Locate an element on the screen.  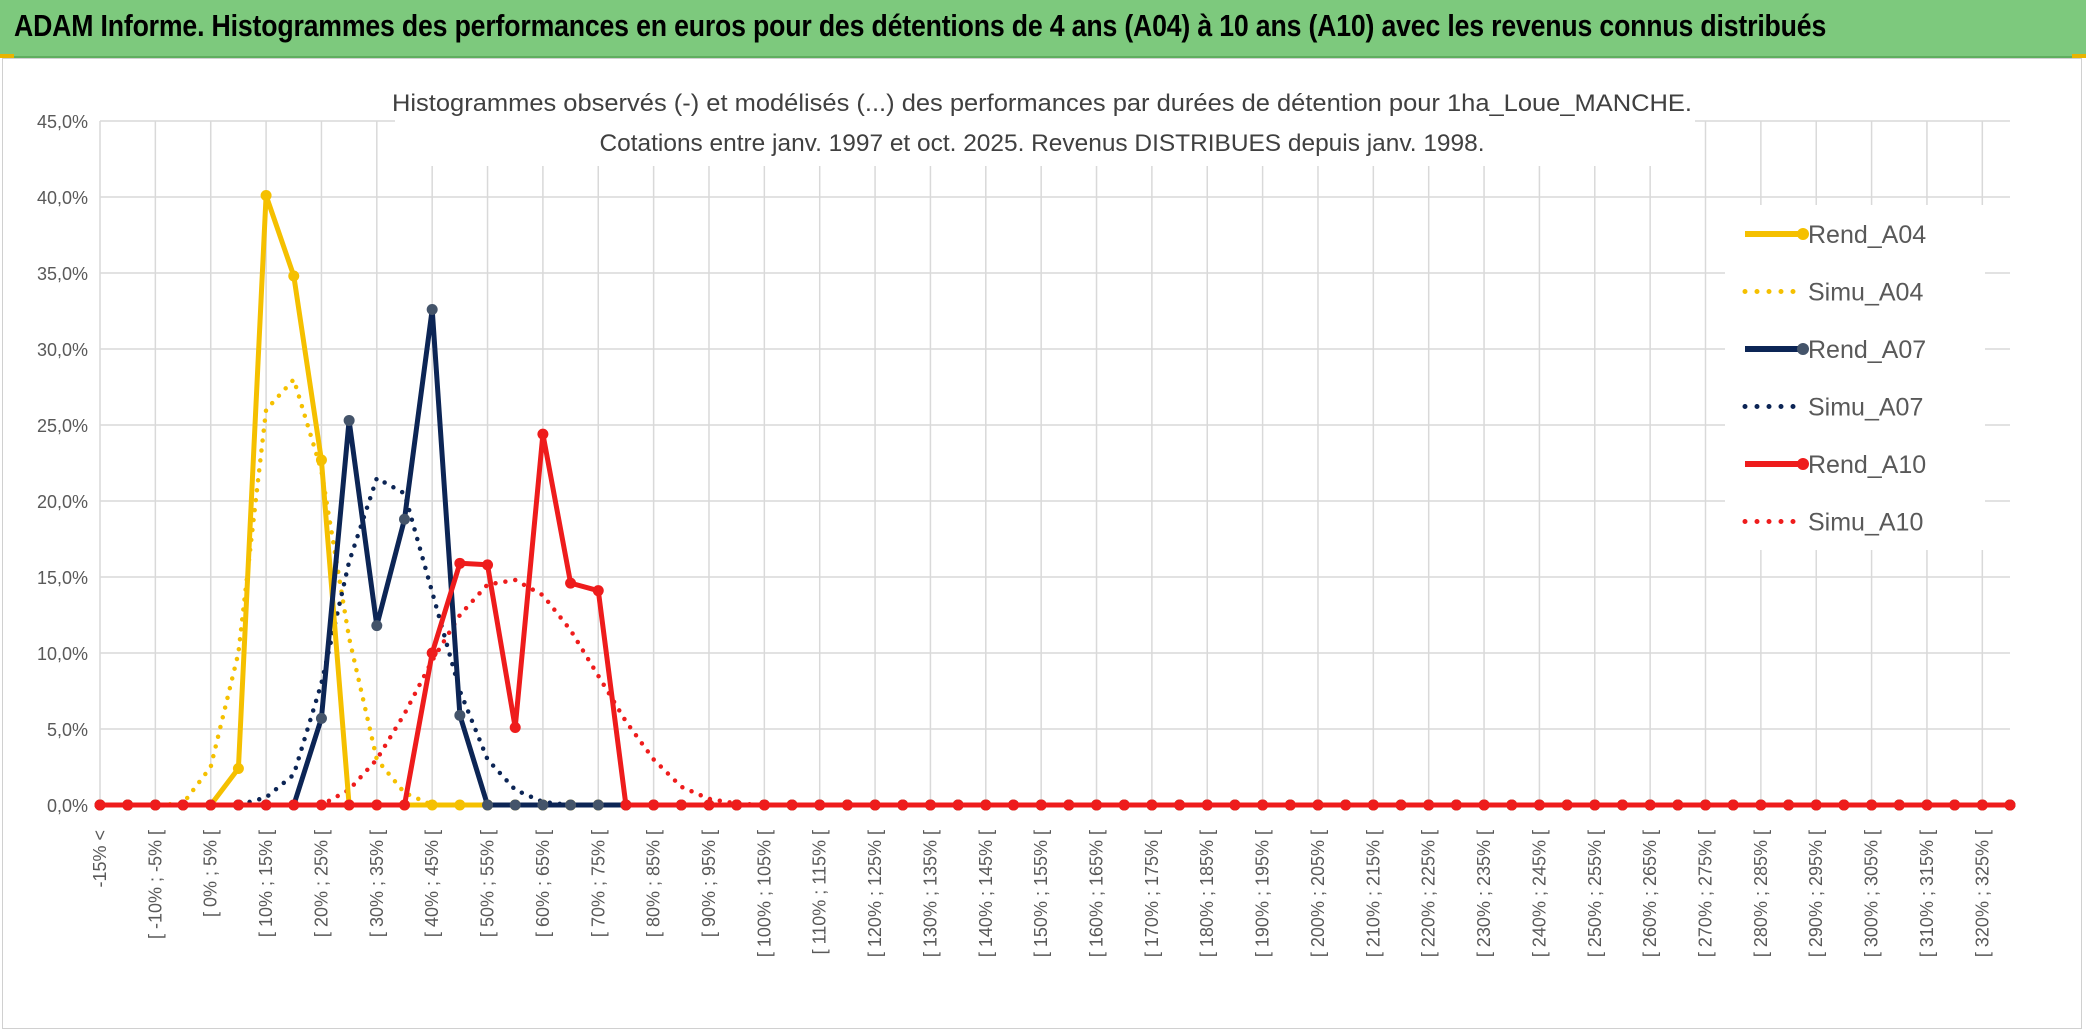
y-tick-label: 0,0% is located at coordinates (67, 806).